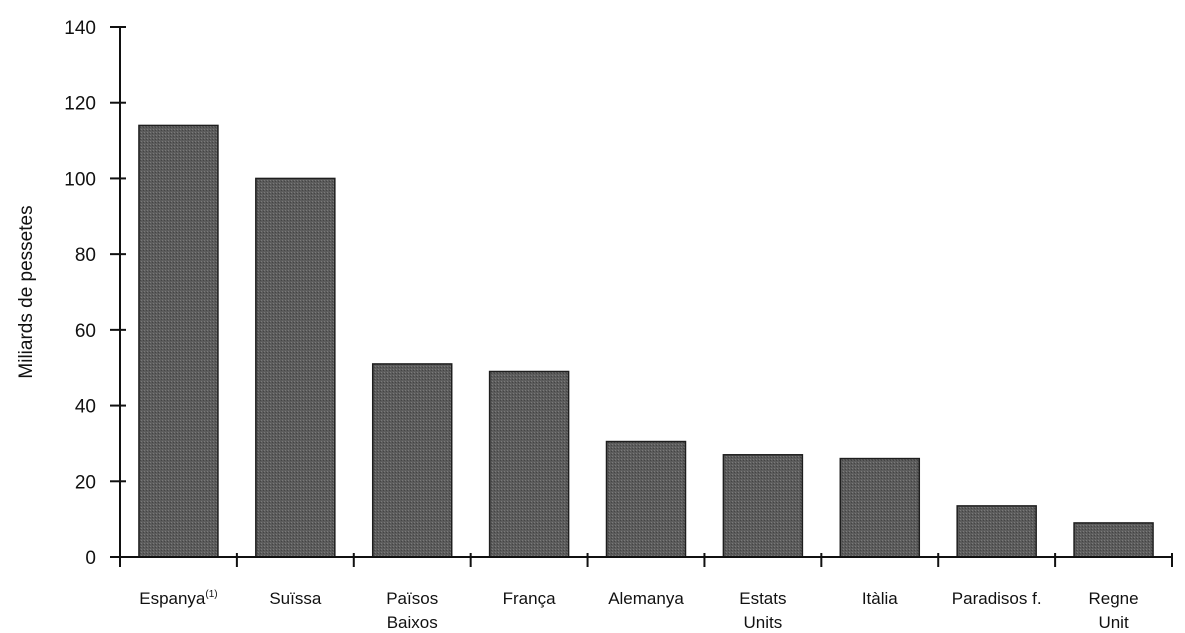  What do you see at coordinates (646, 499) in the screenshot?
I see `bar-alemanya` at bounding box center [646, 499].